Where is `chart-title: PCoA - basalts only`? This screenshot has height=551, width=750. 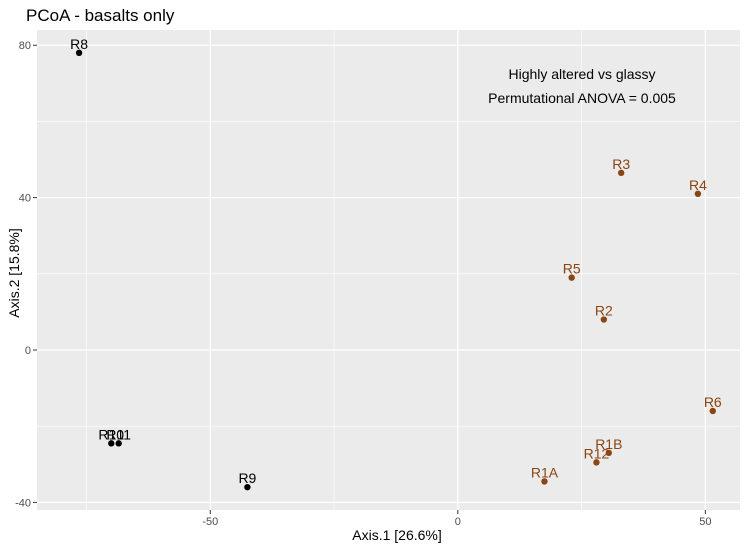
chart-title: PCoA - basalts only is located at coordinates (100, 15).